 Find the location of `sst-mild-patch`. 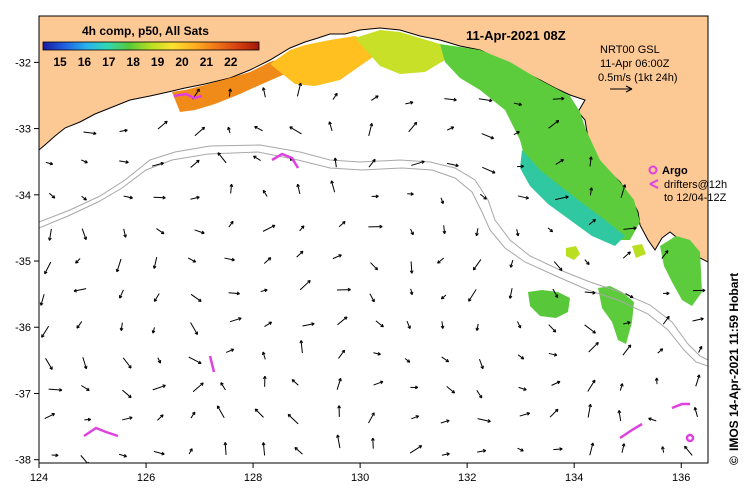

sst-mild-patch is located at coordinates (400, 52).